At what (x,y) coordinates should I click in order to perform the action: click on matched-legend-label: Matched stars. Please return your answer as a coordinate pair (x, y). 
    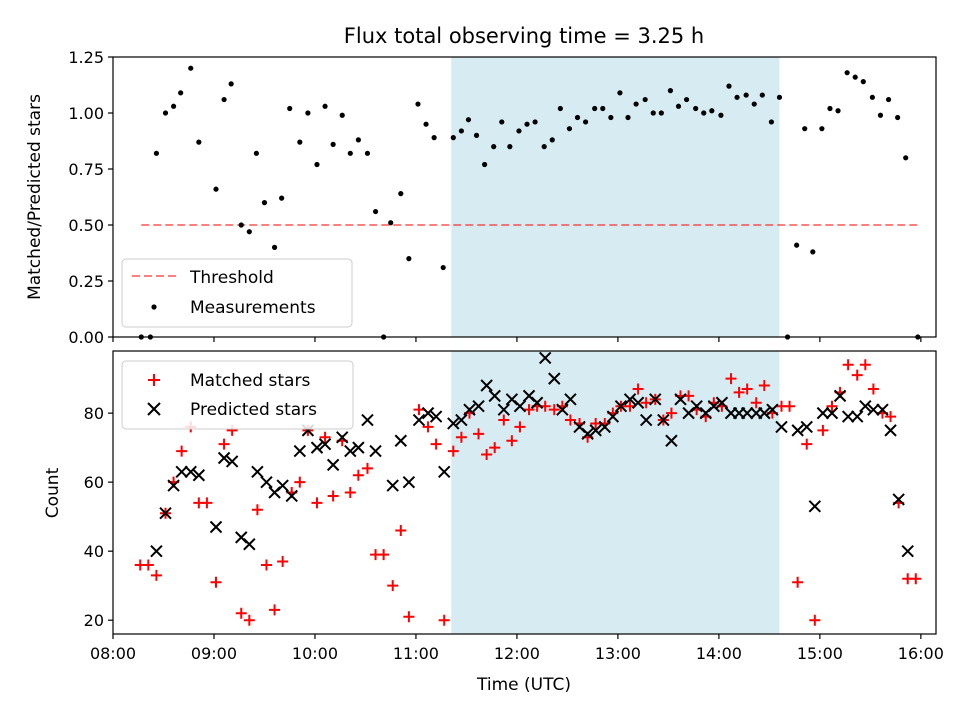
    Looking at the image, I should click on (250, 381).